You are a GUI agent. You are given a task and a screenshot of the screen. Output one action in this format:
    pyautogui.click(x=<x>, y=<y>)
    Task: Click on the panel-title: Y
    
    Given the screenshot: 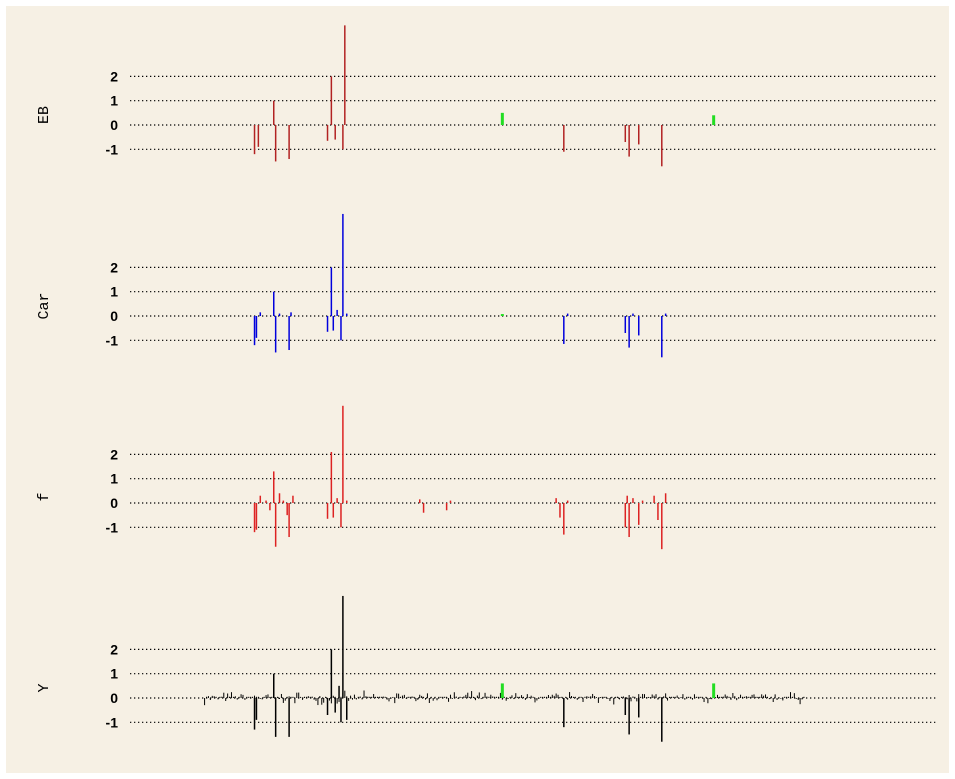 What is the action you would take?
    pyautogui.click(x=44, y=687)
    